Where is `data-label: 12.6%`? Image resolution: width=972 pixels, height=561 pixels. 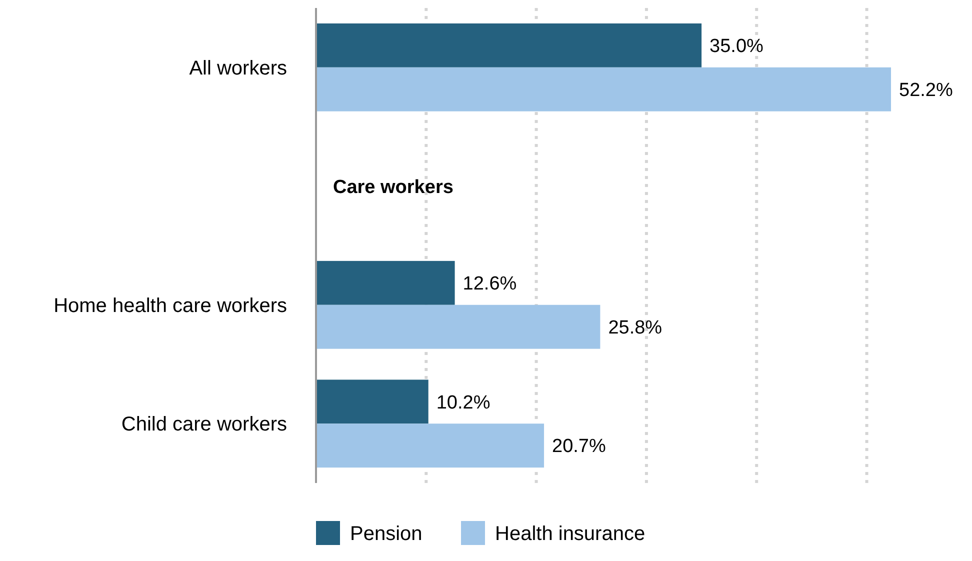
data-label: 12.6% is located at coordinates (489, 284).